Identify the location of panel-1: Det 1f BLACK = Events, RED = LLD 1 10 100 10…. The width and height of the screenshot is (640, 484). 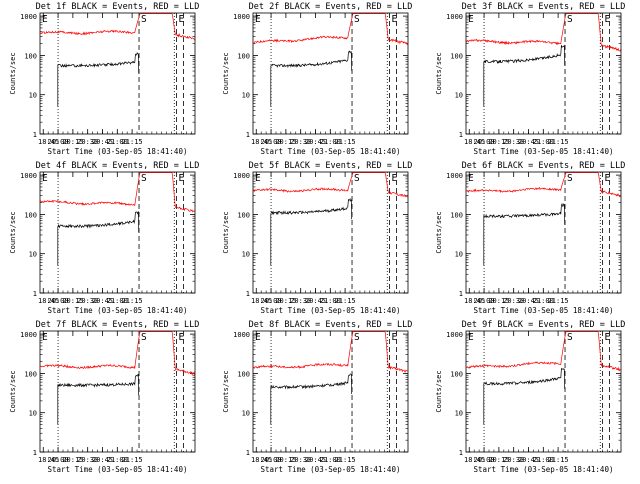
(104, 79).